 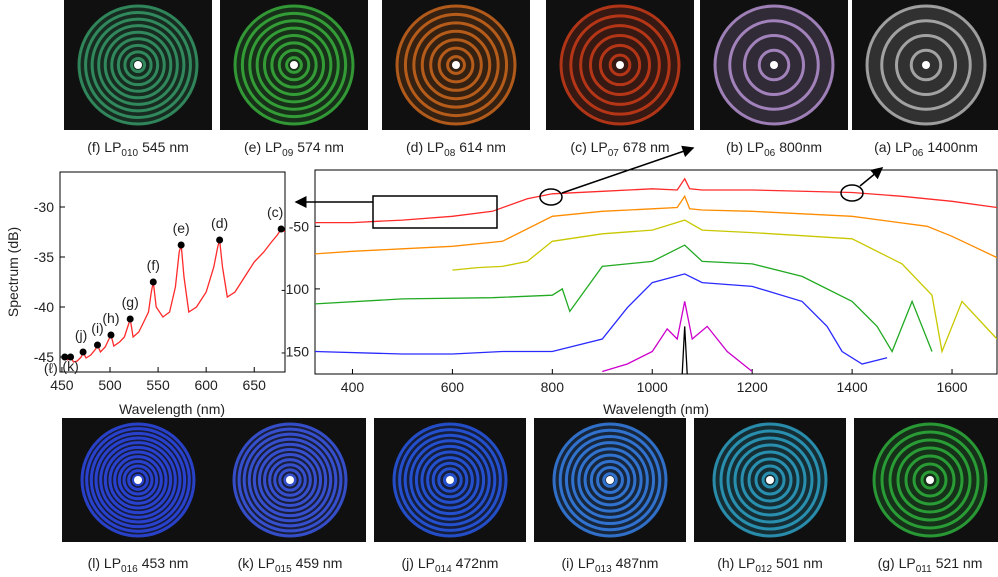 I want to click on peak-label: (h), so click(x=110, y=318).